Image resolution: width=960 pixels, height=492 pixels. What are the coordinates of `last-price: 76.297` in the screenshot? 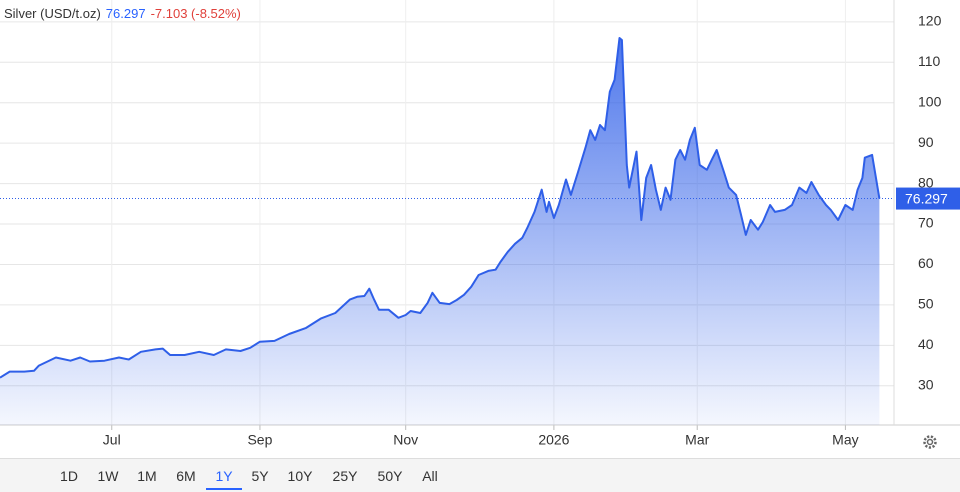 It's located at (125, 13).